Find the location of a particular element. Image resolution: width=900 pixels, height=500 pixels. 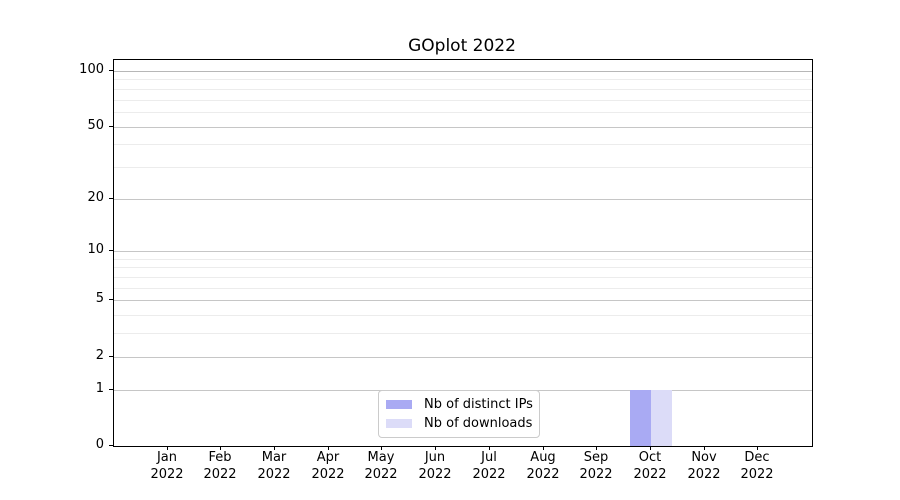

x-tick-label-mar: Mar 2022 is located at coordinates (274, 466).